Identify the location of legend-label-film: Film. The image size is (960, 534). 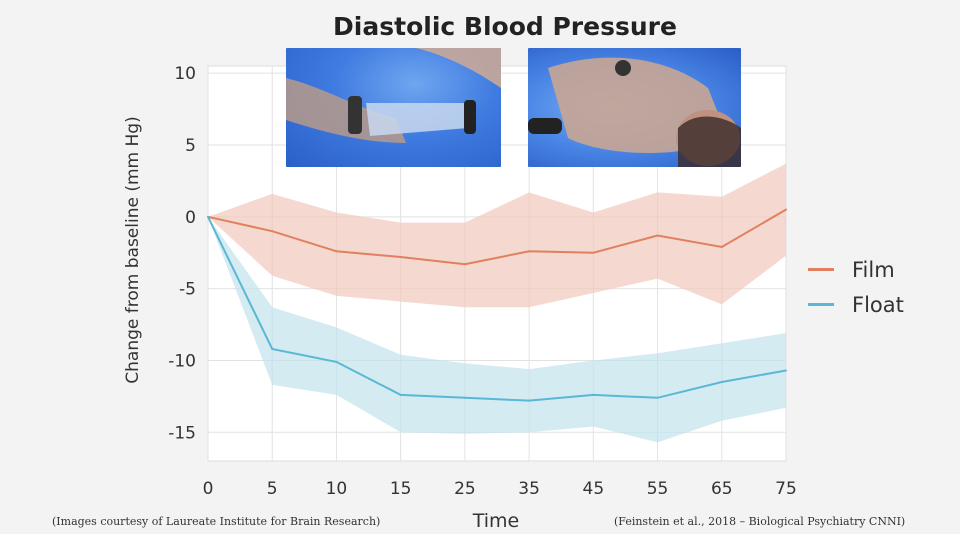
(873, 269).